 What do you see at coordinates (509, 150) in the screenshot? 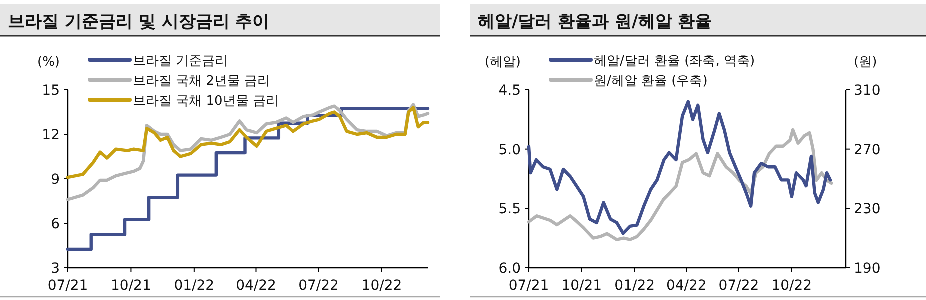
I see `y-tick-label: 5.0` at bounding box center [509, 150].